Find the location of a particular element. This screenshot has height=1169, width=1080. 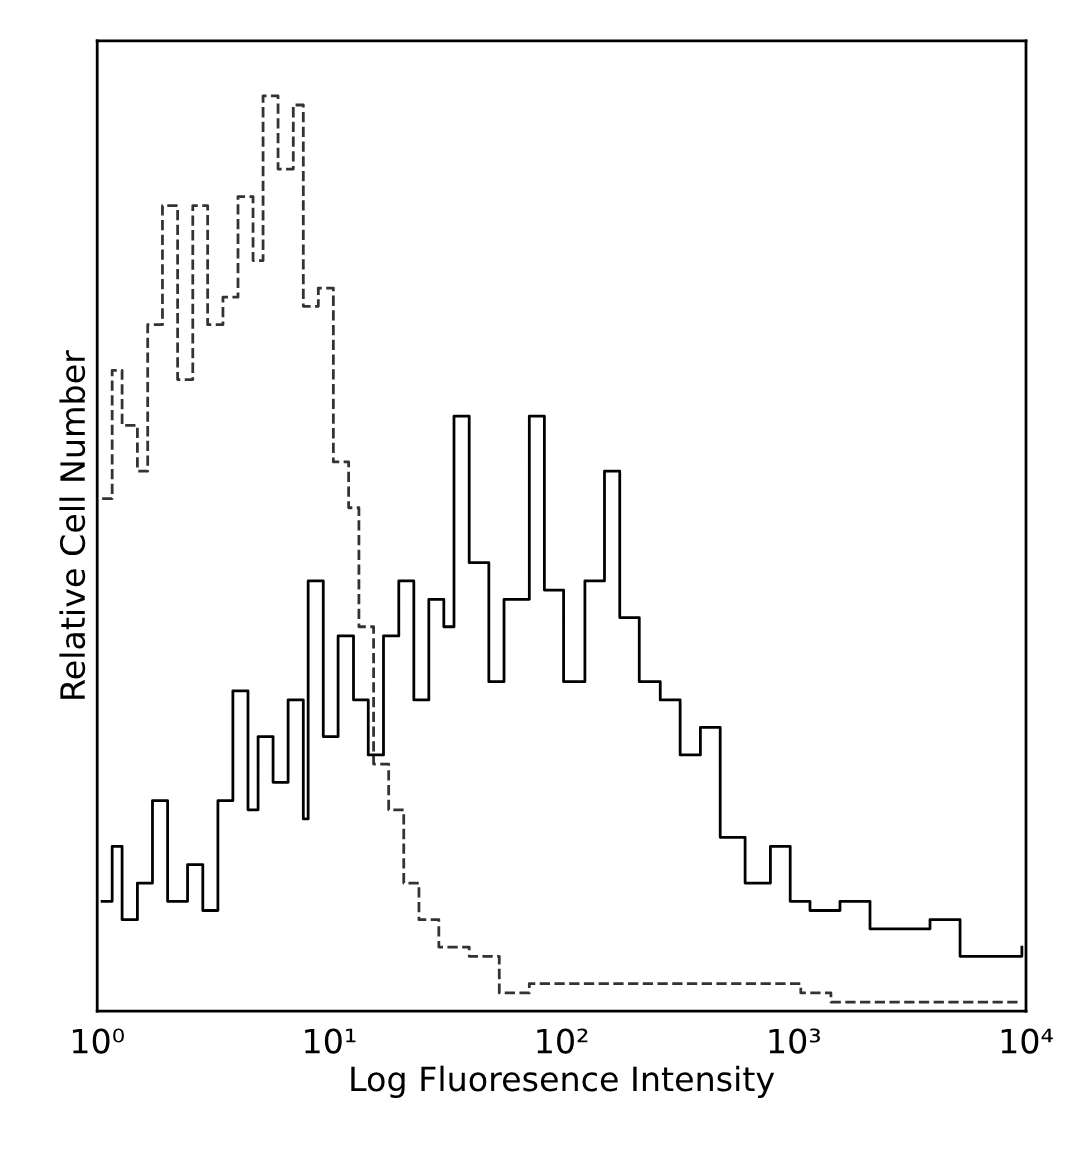

x-axis-title: Log Fluoresence Intensity is located at coordinates (563, 1081).